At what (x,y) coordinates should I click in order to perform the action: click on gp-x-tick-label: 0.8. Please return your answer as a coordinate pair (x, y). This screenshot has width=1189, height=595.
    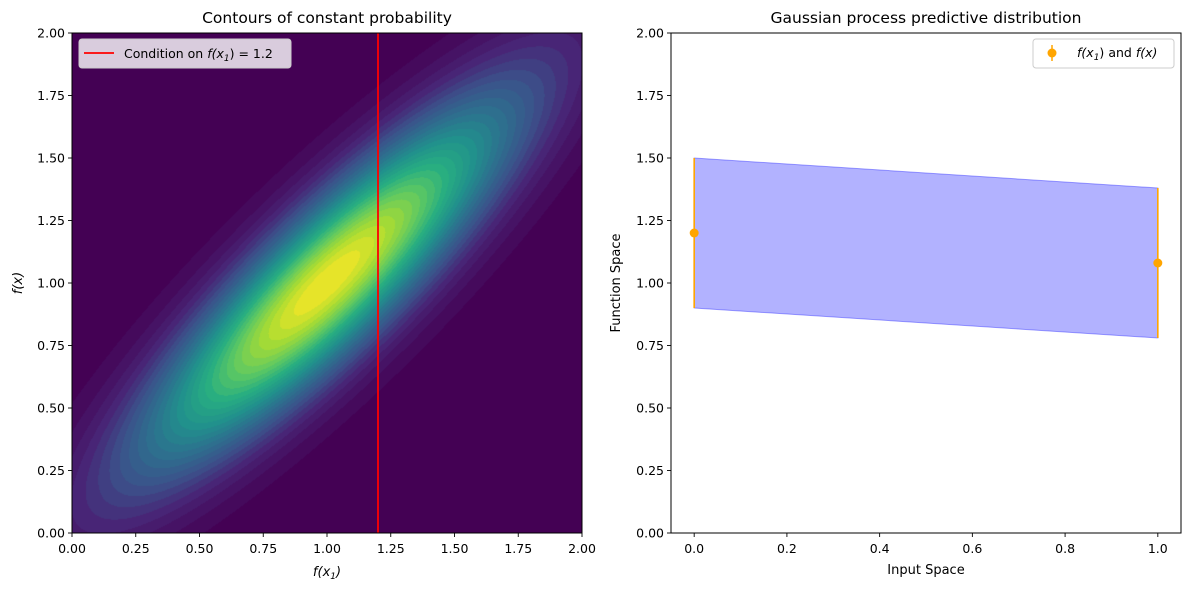
    Looking at the image, I should click on (1065, 548).